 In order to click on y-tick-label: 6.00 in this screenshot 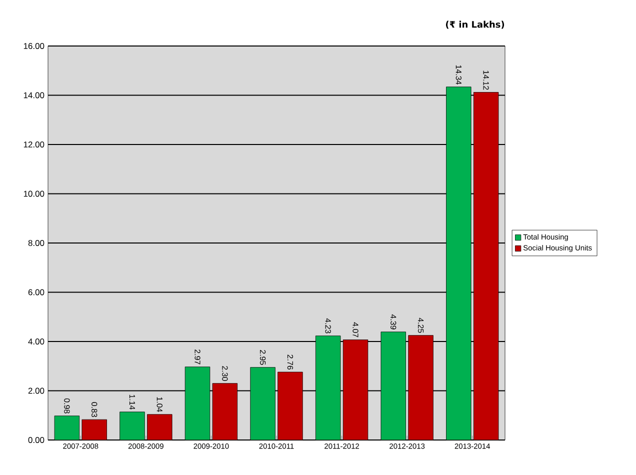, I will do `click(36, 292)`.